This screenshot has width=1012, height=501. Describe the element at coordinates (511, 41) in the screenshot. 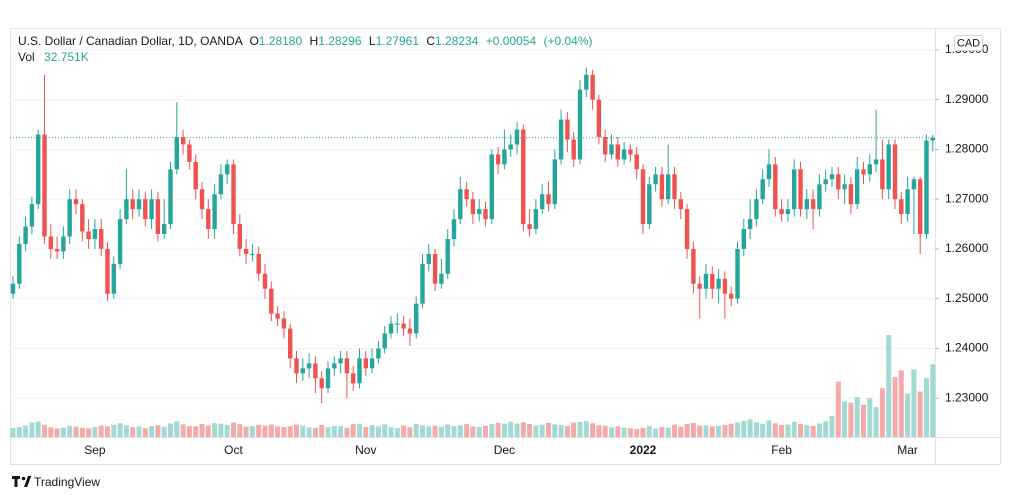

I see `change: +0.00054` at that location.